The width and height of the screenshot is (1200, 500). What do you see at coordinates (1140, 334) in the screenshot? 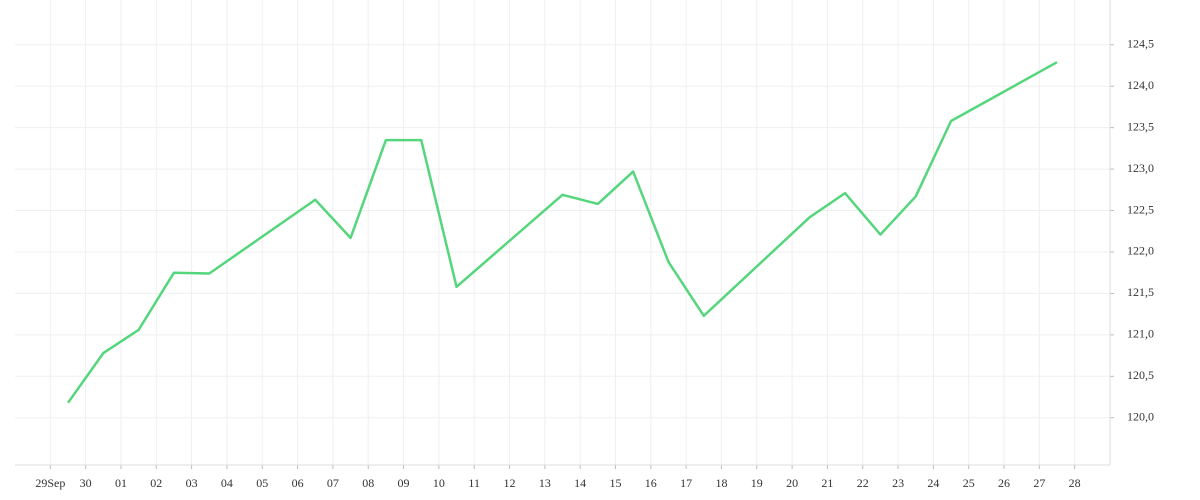
I see `y-tick-label: 121,0` at bounding box center [1140, 334].